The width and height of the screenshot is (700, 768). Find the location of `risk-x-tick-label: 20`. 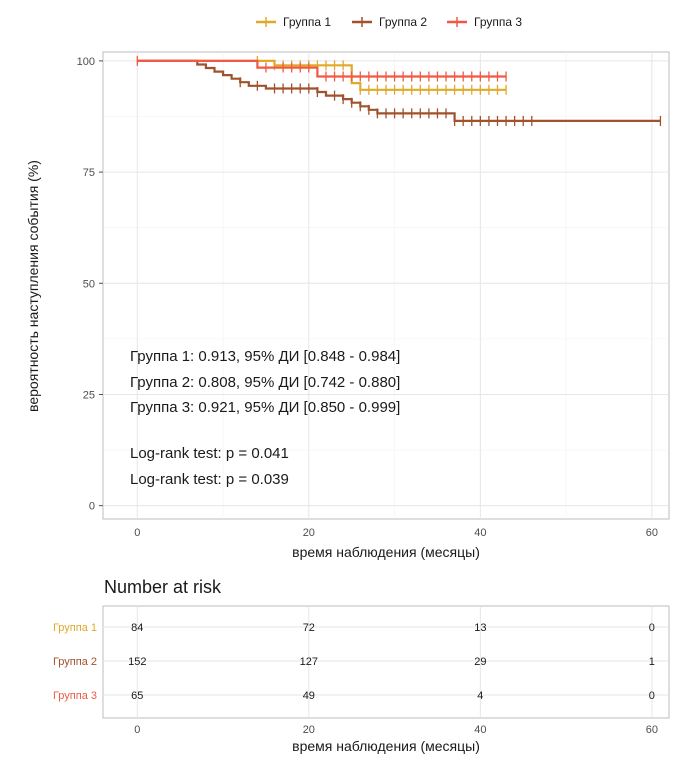

risk-x-tick-label: 20 is located at coordinates (309, 730).